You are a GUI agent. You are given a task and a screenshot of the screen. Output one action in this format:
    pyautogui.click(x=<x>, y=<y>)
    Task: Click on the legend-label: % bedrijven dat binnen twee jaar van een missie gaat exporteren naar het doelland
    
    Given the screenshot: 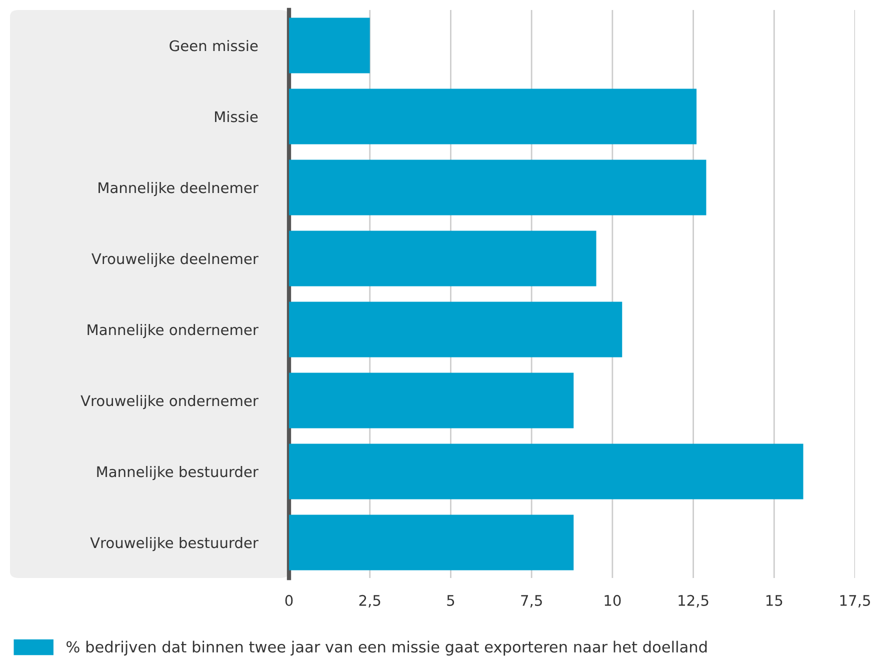 What is the action you would take?
    pyautogui.click(x=386, y=648)
    